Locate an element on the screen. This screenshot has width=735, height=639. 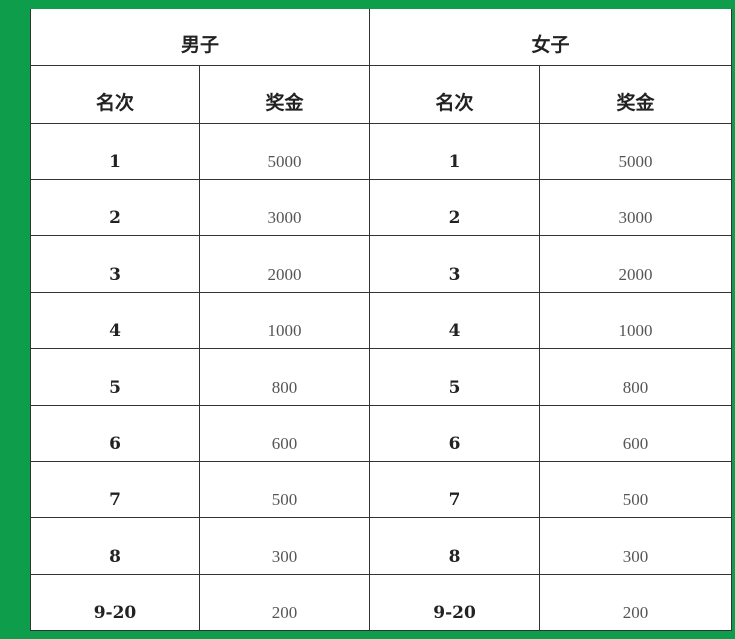
women-prize-cell: 5000 is located at coordinates (636, 152).